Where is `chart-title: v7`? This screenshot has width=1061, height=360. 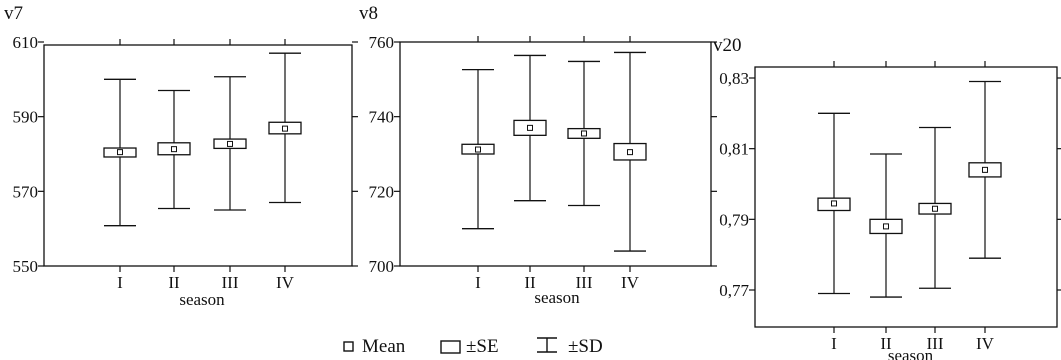 chart-title: v7 is located at coordinates (13, 13).